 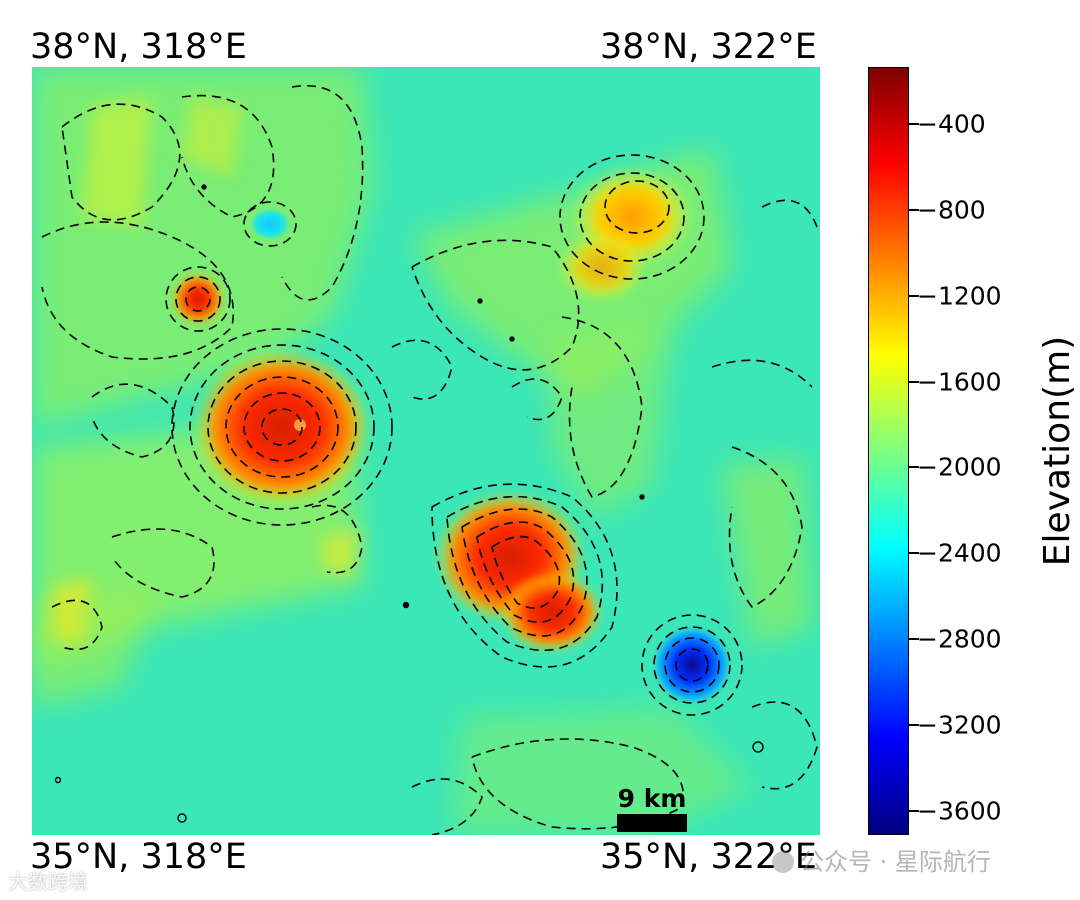 What do you see at coordinates (959, 382) in the screenshot?
I see `colorbar-tick-label: −1600` at bounding box center [959, 382].